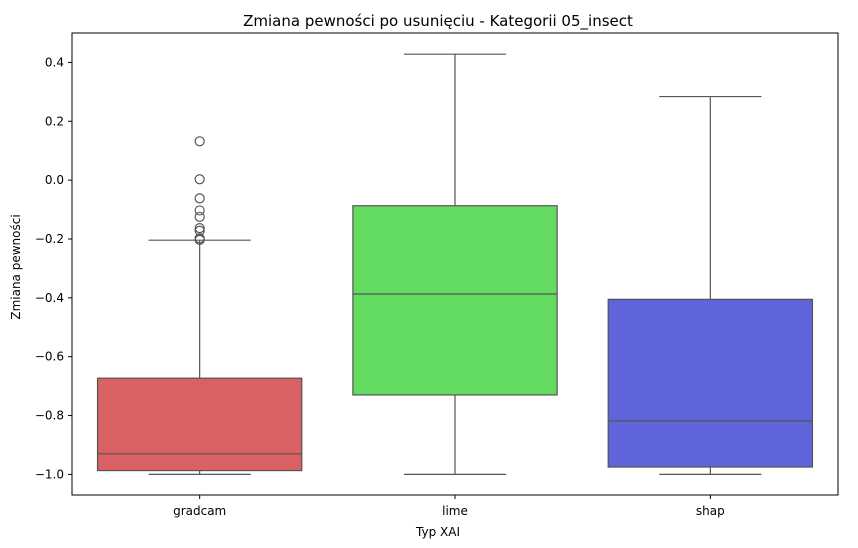 The image size is (858, 548). What do you see at coordinates (710, 383) in the screenshot?
I see `box-shap` at bounding box center [710, 383].